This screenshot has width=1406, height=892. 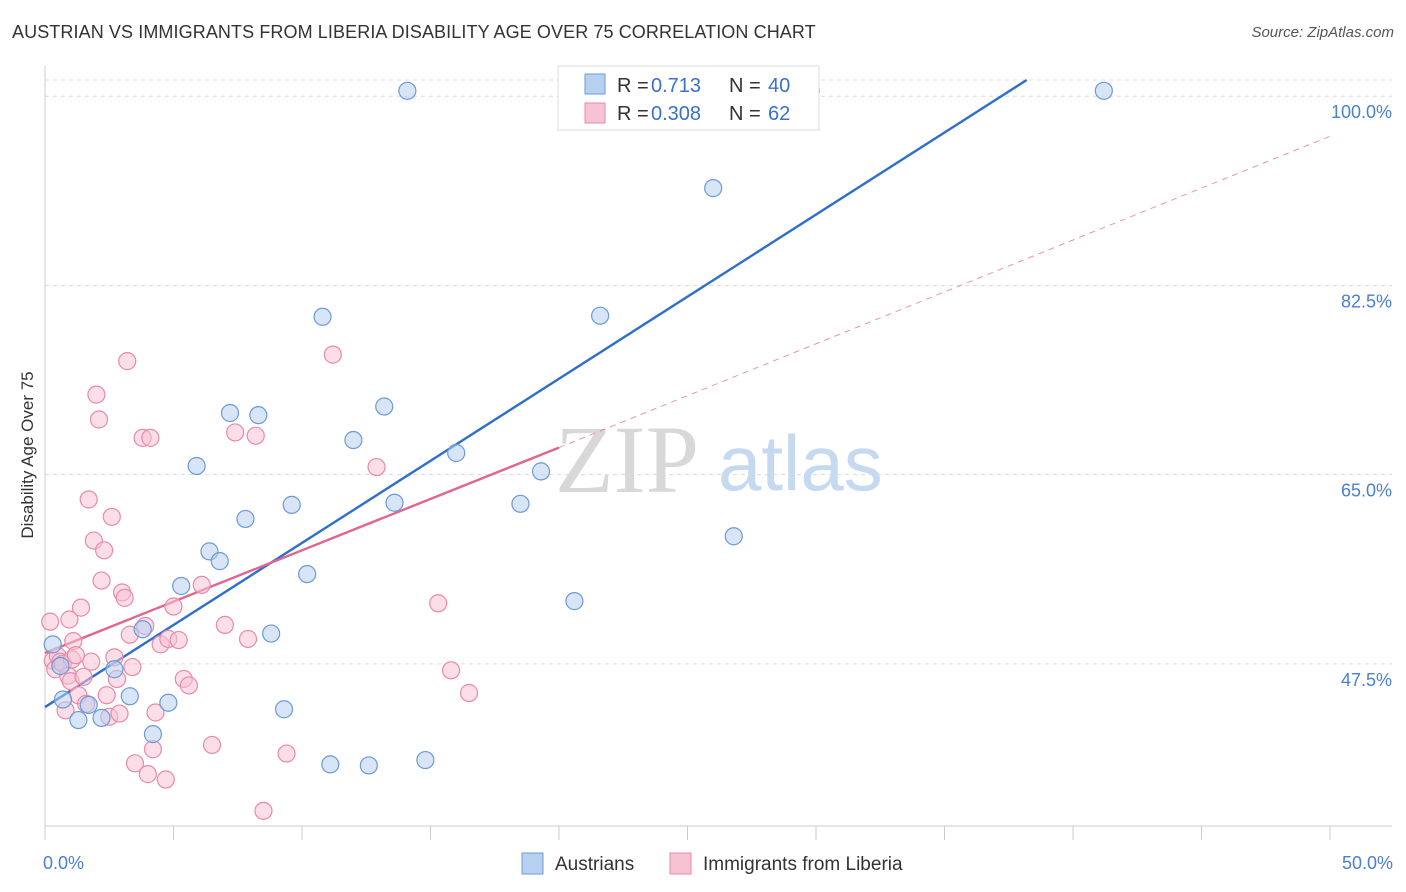 What do you see at coordinates (595, 113) in the screenshot?
I see `legend-swatch-liberia` at bounding box center [595, 113].